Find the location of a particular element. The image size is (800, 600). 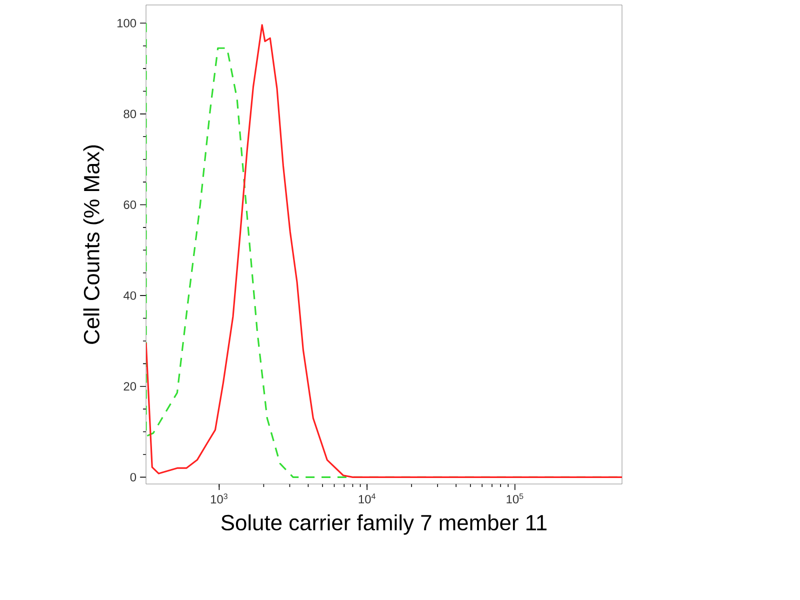

y-tick-label: 100 is located at coordinates (126, 23).